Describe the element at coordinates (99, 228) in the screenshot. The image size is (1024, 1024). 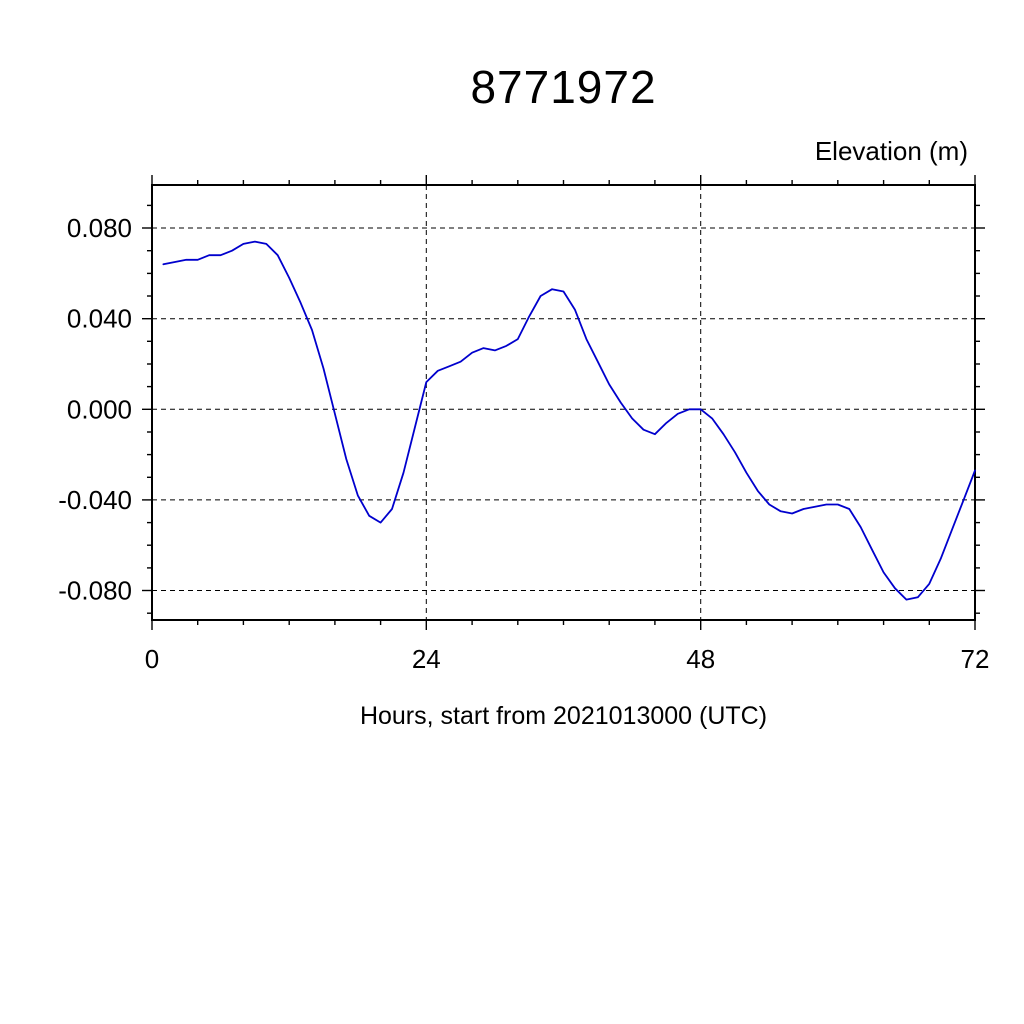
I see `y-tick-label: 0.080` at that location.